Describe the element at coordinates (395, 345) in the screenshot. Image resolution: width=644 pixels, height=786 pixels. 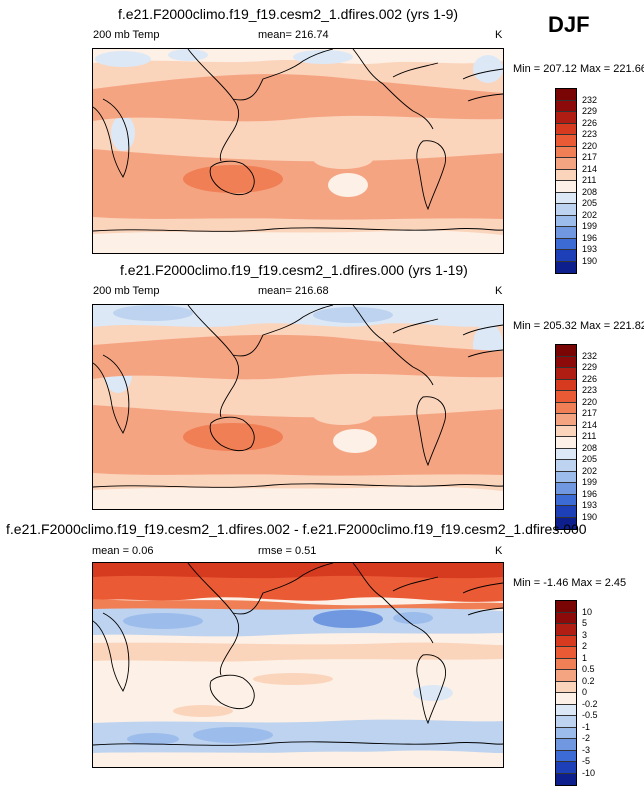
I see `panel2-coast-north-america` at that location.